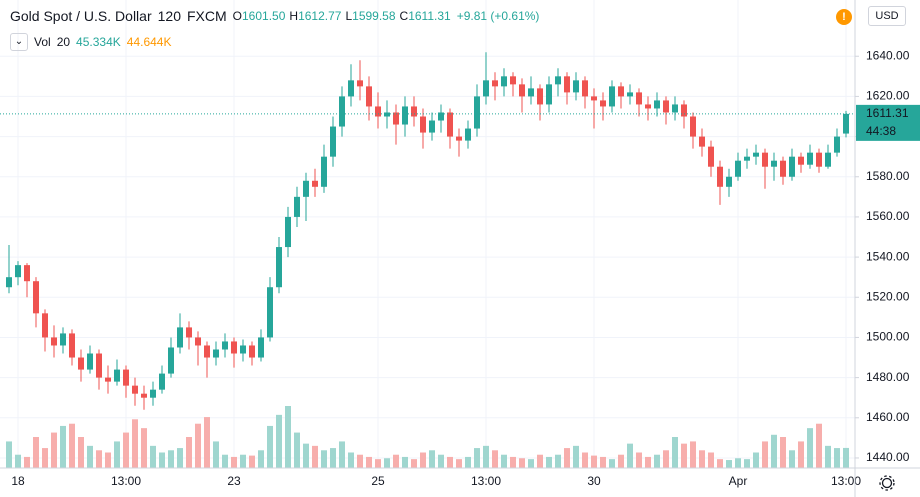 This screenshot has width=920, height=497. Describe the element at coordinates (888, 256) in the screenshot. I see `y-tick-label: 1540.00` at that location.